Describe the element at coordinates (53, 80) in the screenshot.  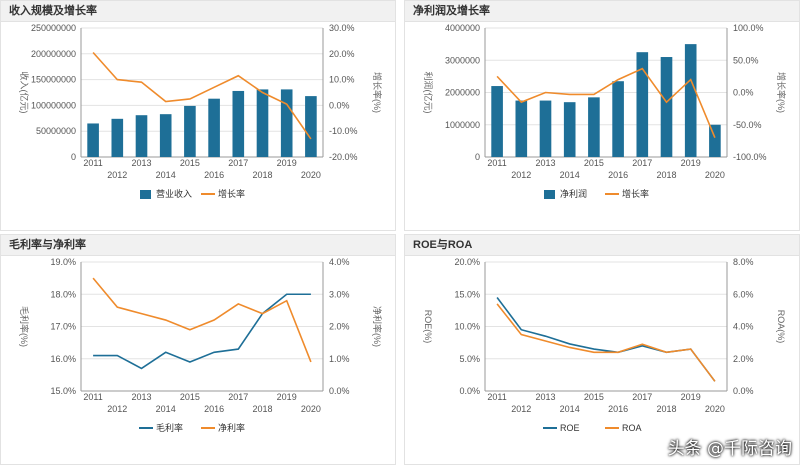
I see `y-left-tick-label: 150000000` at that location.